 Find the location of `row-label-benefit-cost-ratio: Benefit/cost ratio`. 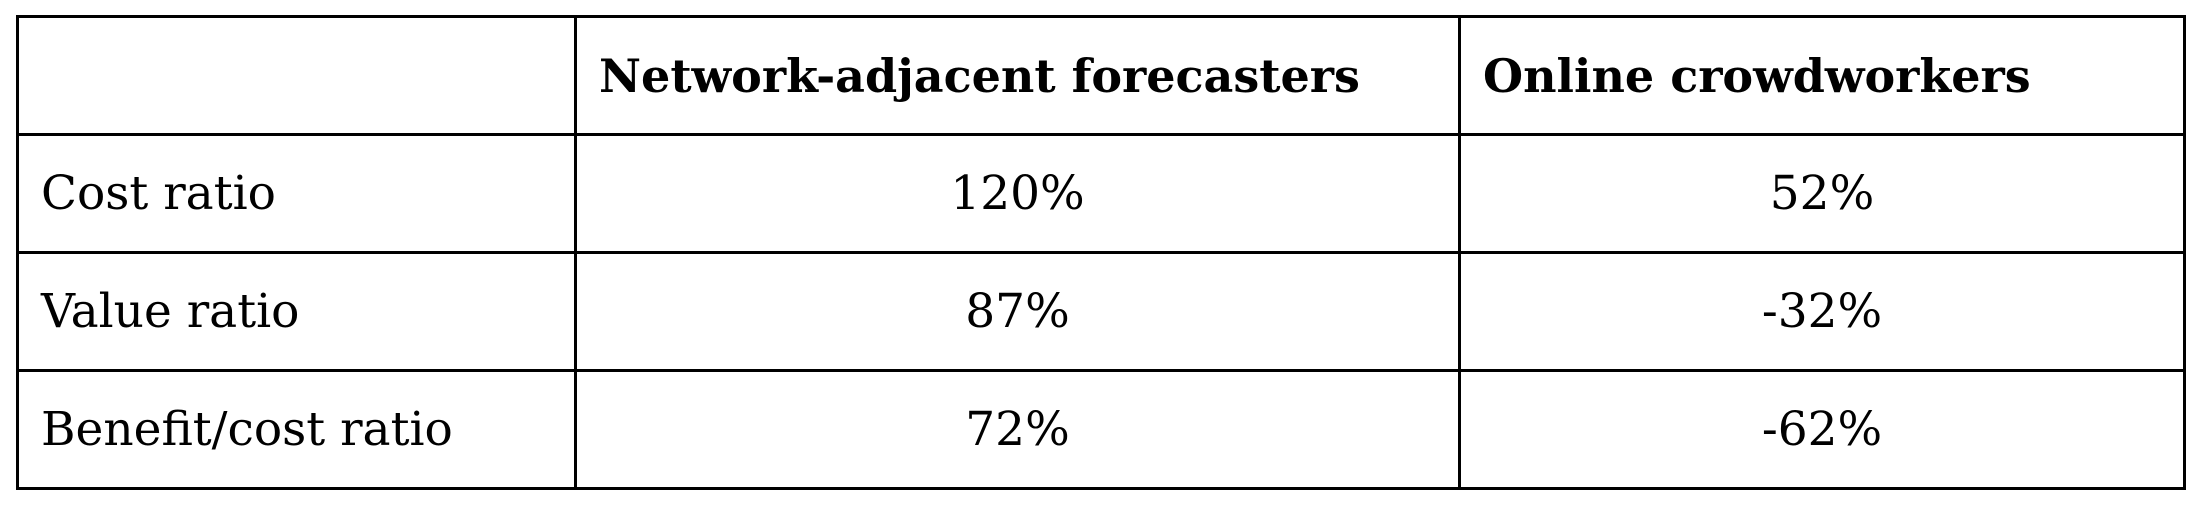

row-label-benefit-cost-ratio: Benefit/cost ratio is located at coordinates (296, 429).